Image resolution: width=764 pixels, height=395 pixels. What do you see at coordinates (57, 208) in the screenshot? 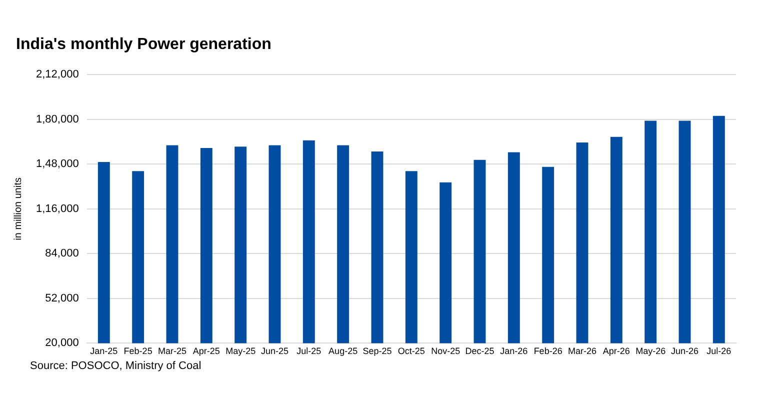
I see `y-tick-label: 1,16,000` at bounding box center [57, 208].